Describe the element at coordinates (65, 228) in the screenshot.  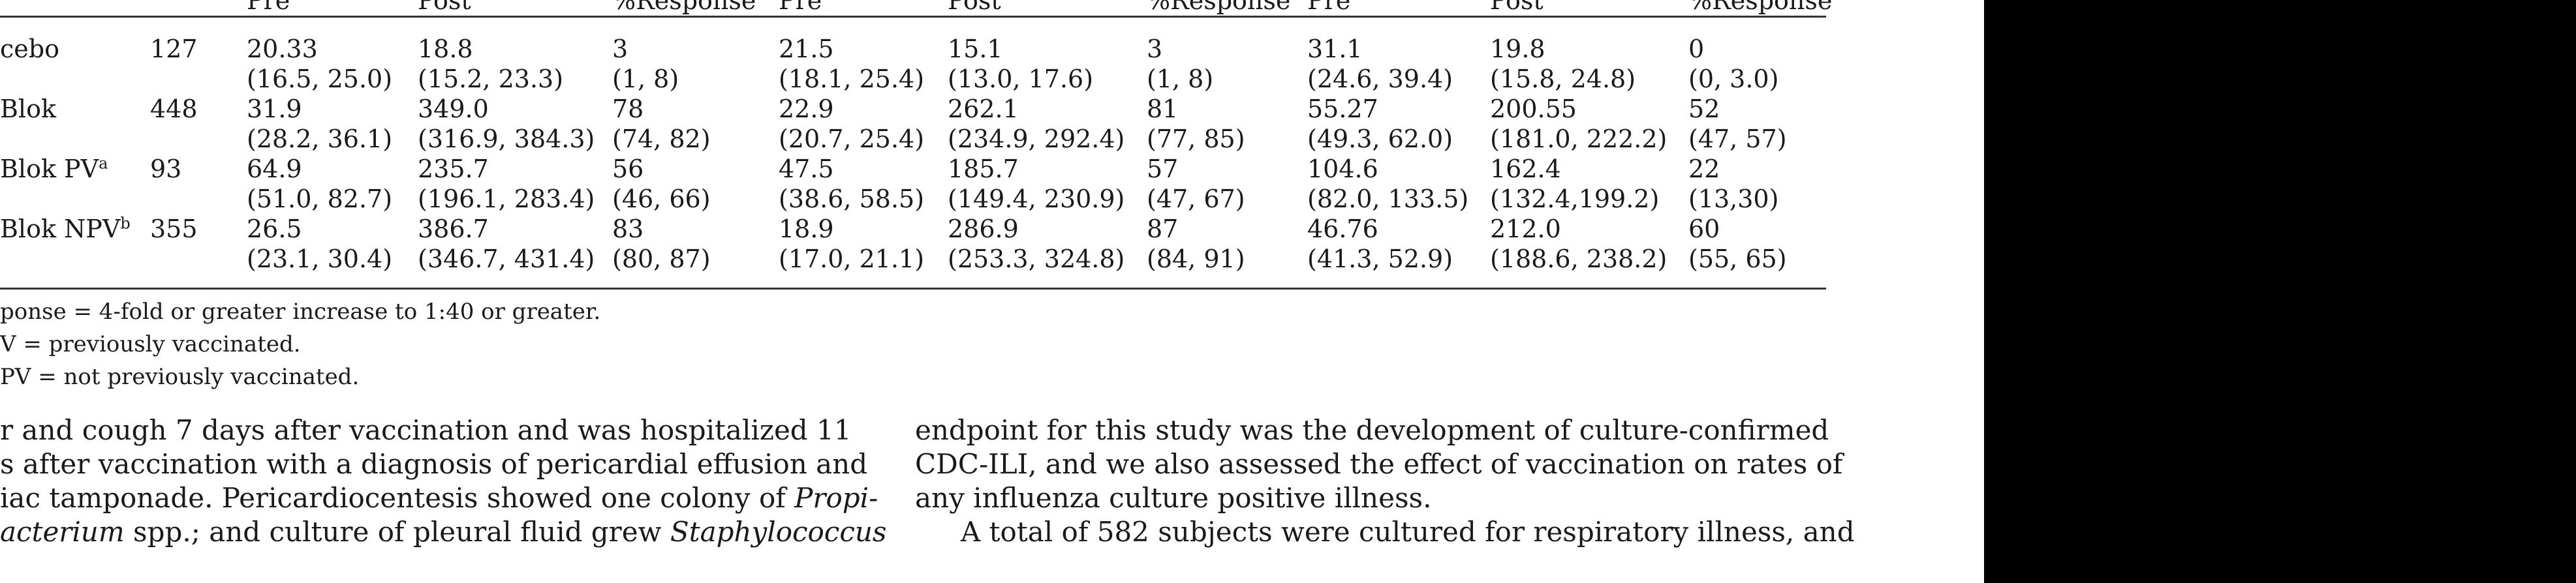
I see `row-label: Blok NPVb` at that location.